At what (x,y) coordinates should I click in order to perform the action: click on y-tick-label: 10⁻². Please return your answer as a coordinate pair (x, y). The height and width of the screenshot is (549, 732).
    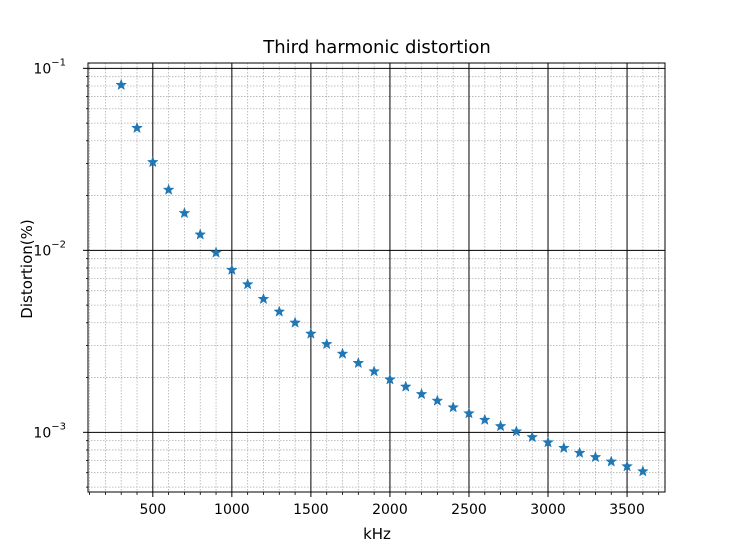
    Looking at the image, I should click on (49, 249).